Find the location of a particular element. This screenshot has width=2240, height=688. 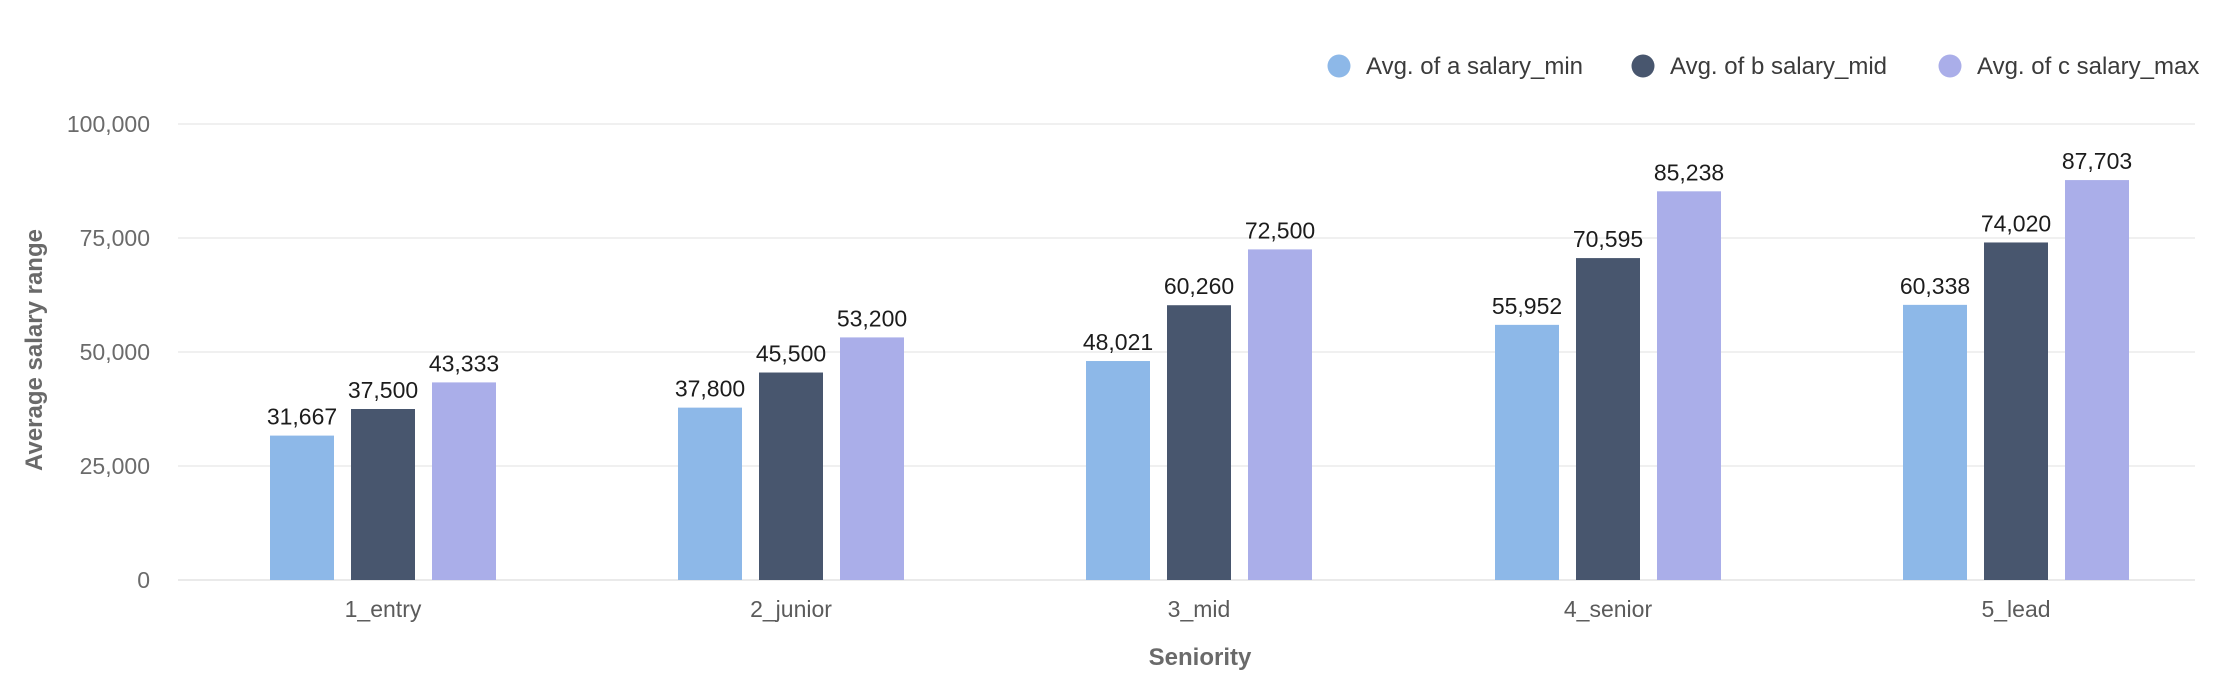

x-axis-title: Seniority is located at coordinates (1200, 657).